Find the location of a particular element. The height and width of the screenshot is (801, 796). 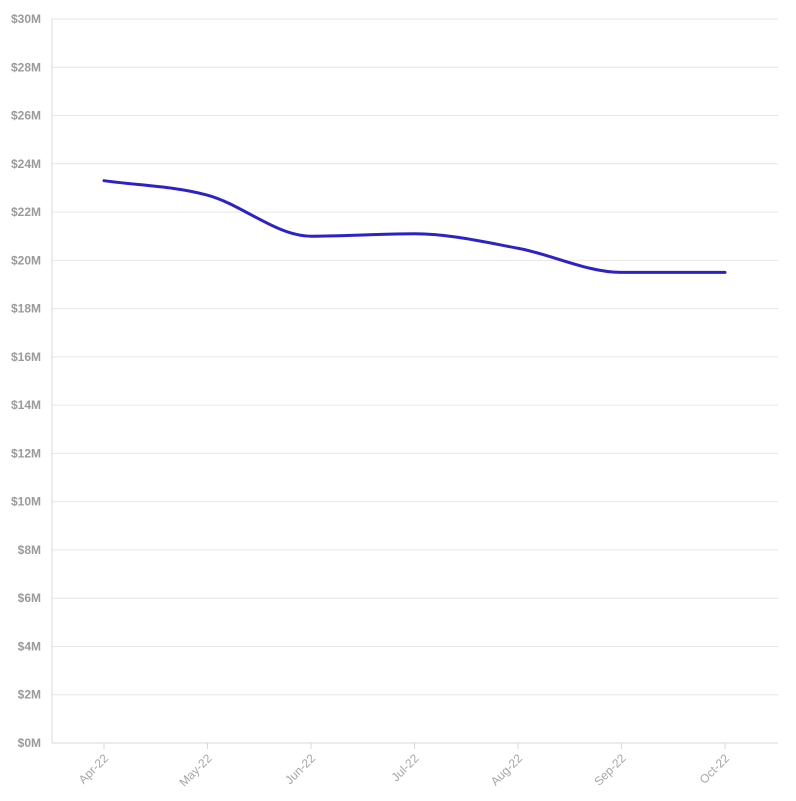

y-tick-label: $30M is located at coordinates (26, 19).